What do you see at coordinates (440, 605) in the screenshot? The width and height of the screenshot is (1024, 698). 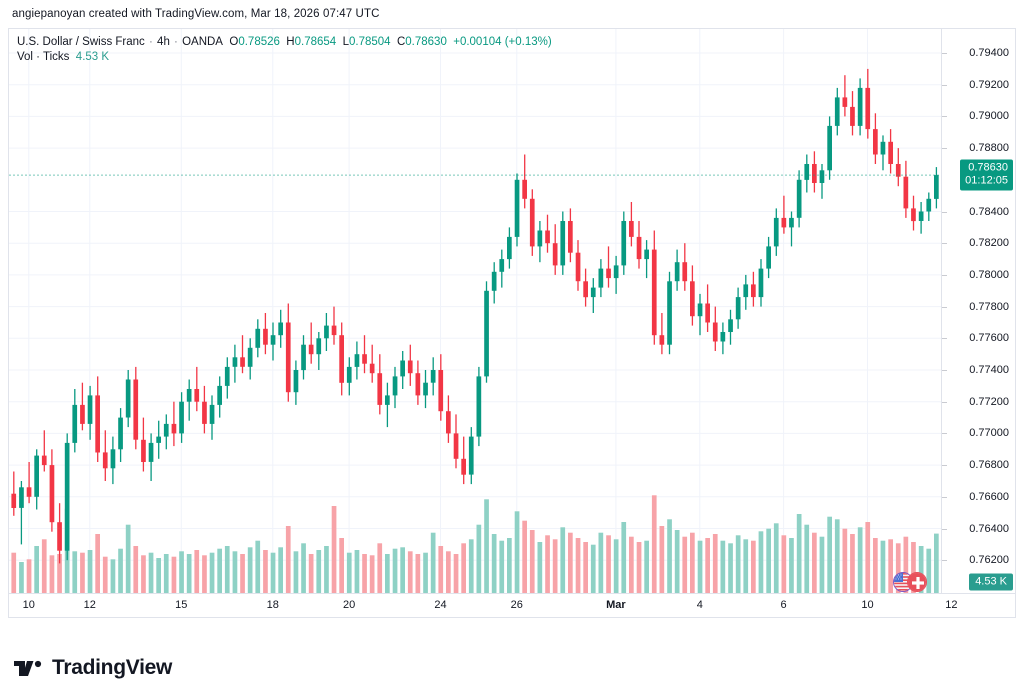 I see `time-axis-label: 24` at bounding box center [440, 605].